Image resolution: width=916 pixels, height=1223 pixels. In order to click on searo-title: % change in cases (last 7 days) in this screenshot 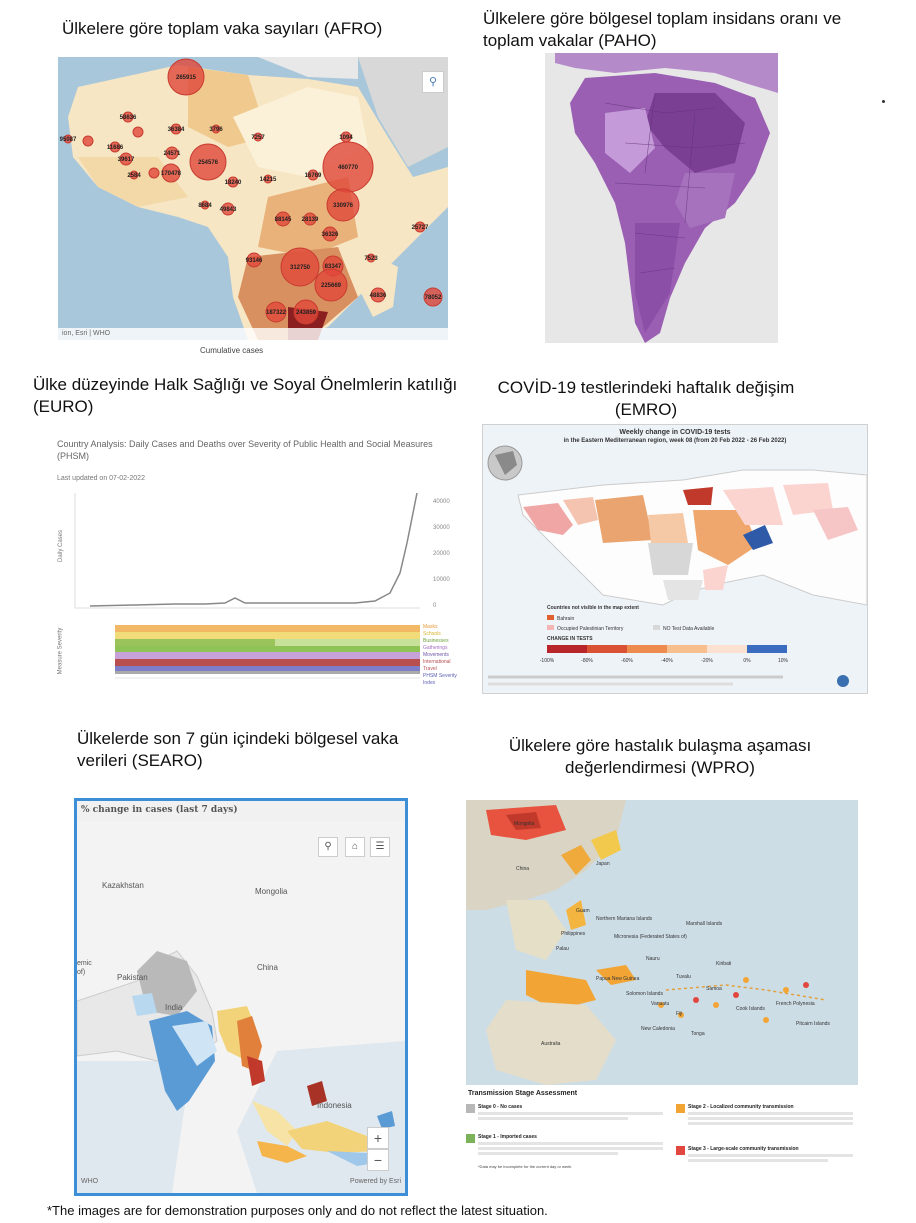, I will do `click(159, 810)`.